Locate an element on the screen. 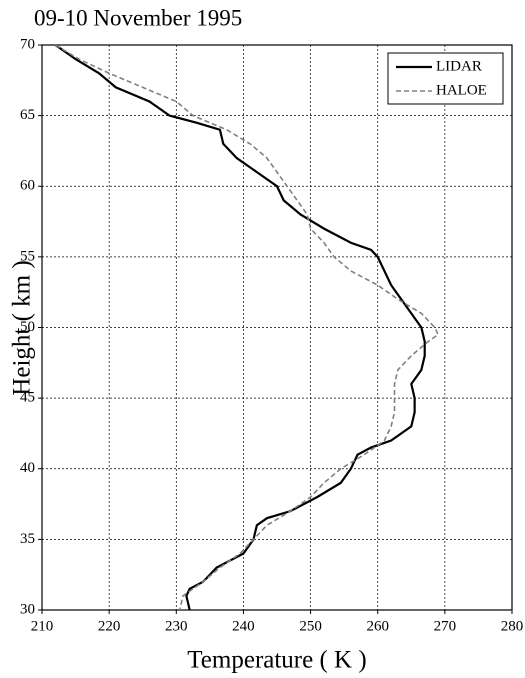 The height and width of the screenshot is (678, 525). chart-title: 09-10 November 1995 is located at coordinates (138, 17).